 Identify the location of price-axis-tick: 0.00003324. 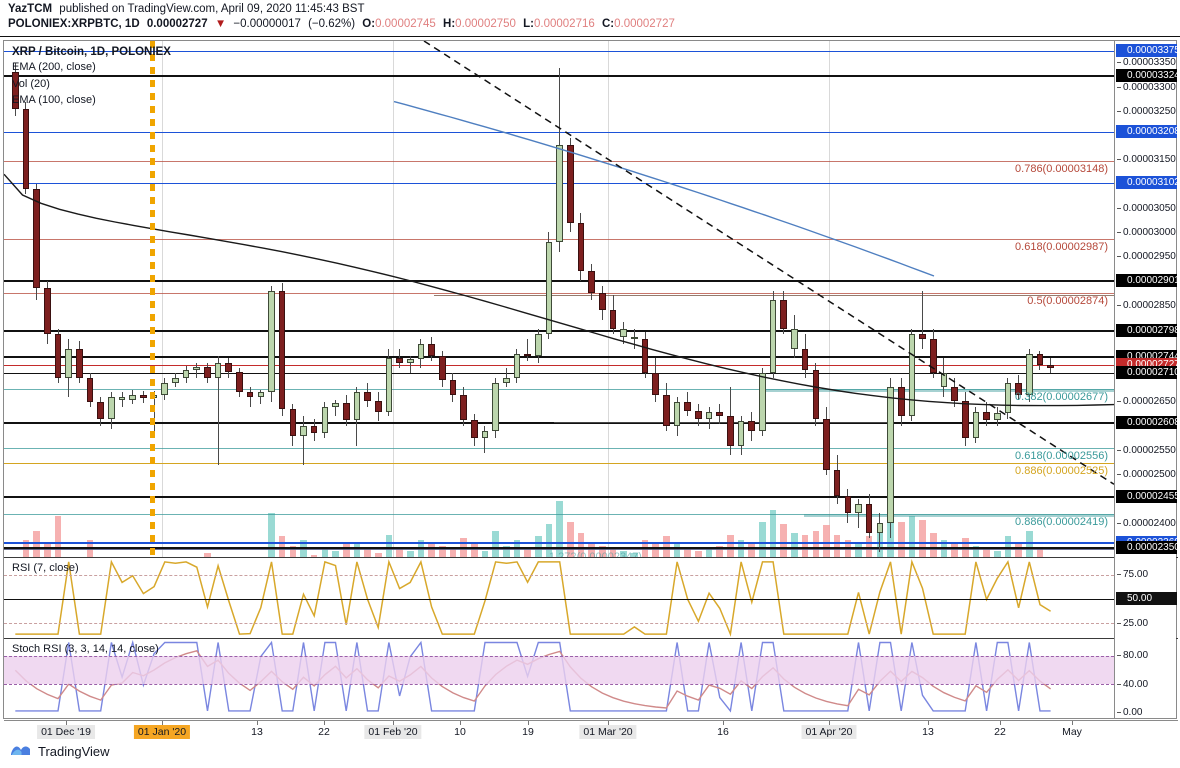
(1148, 75).